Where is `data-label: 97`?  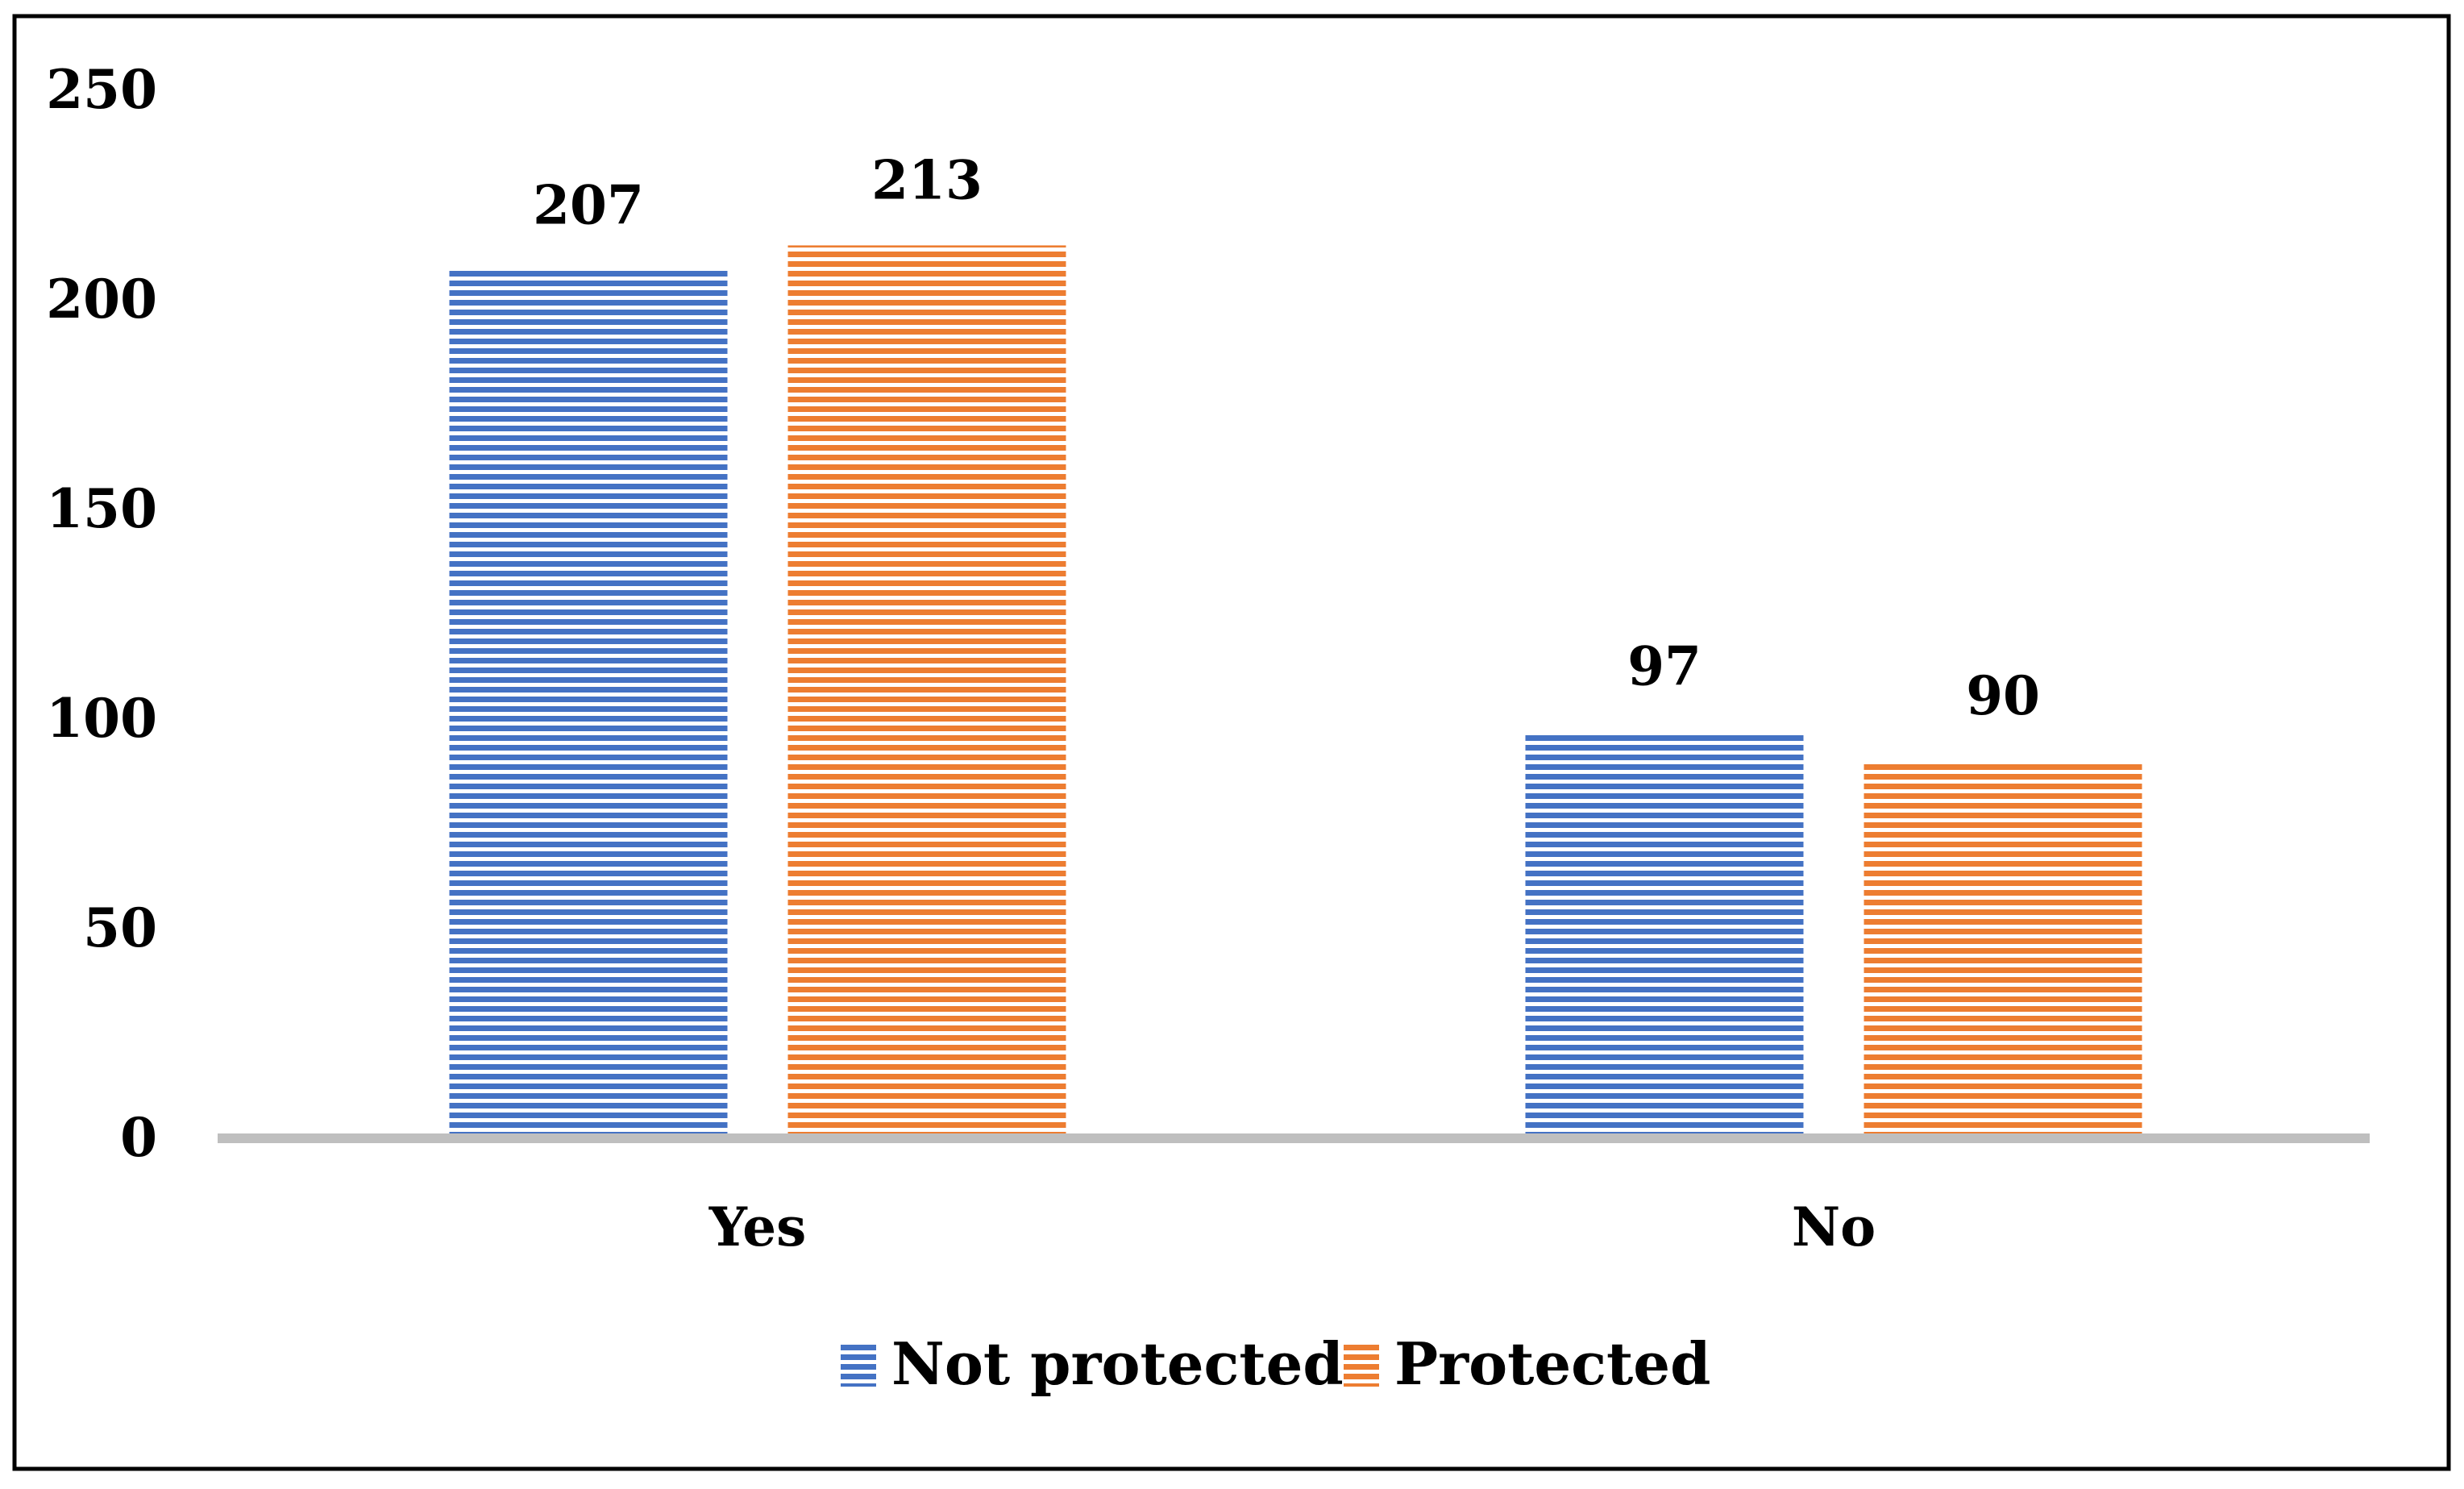
data-label: 97 is located at coordinates (1664, 666).